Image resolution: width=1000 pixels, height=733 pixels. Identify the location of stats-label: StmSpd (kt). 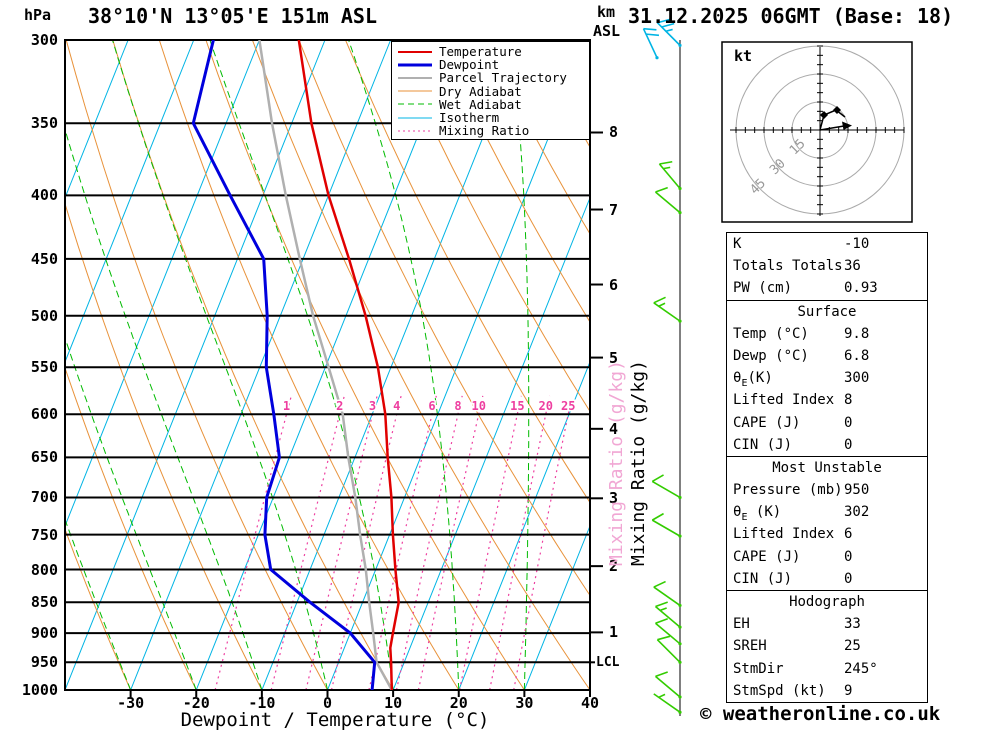
(779, 690).